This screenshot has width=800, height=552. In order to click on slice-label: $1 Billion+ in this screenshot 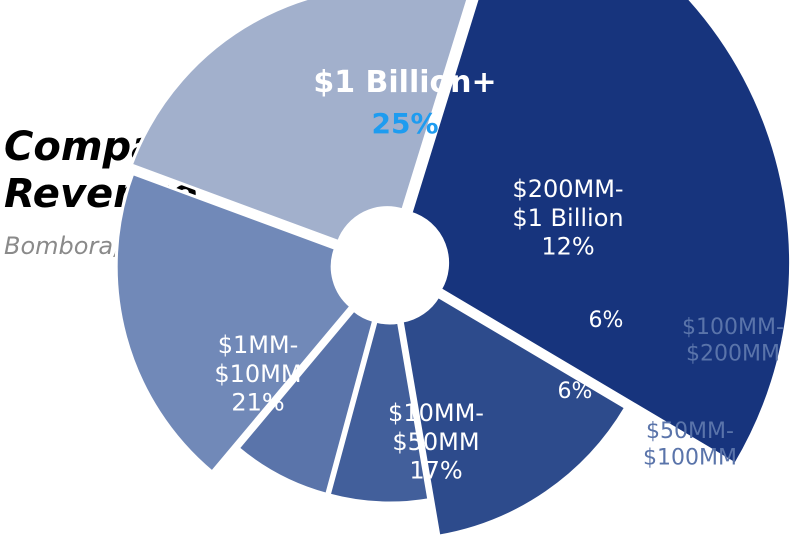, I will do `click(404, 82)`.